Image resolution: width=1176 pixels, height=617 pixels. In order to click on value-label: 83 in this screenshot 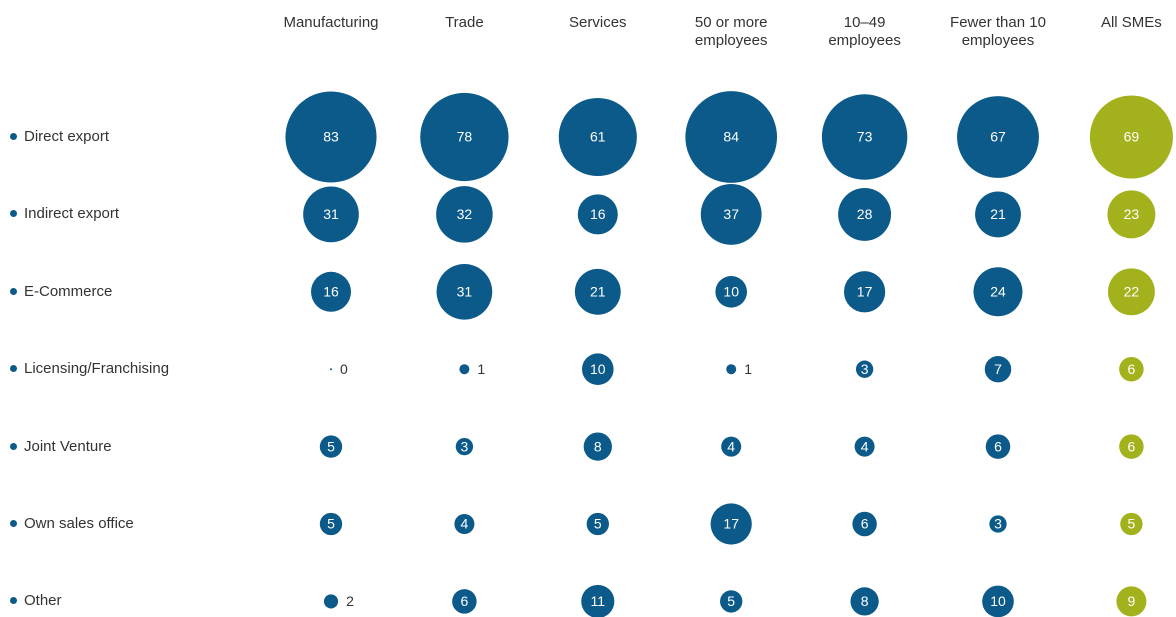, I will do `click(331, 137)`.